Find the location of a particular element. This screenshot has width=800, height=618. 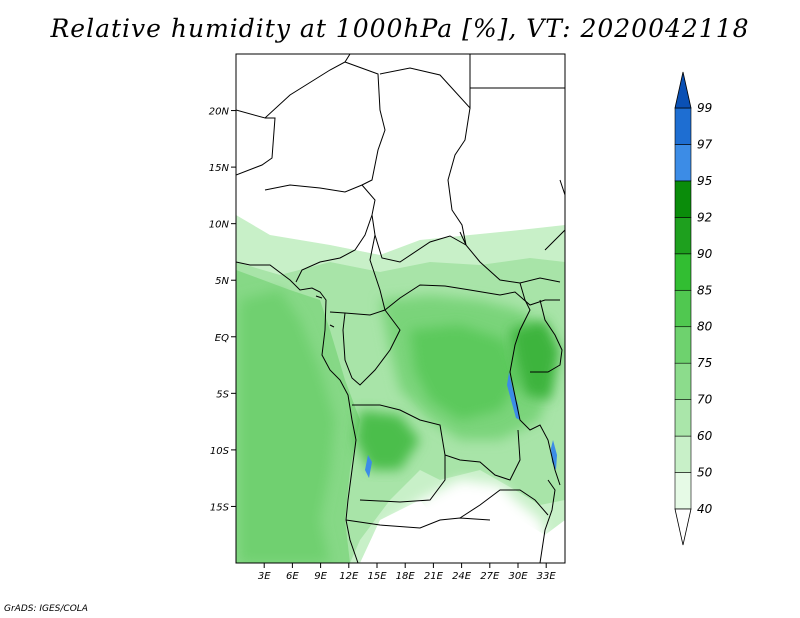

colorbar-label: 97 is located at coordinates (705, 144).